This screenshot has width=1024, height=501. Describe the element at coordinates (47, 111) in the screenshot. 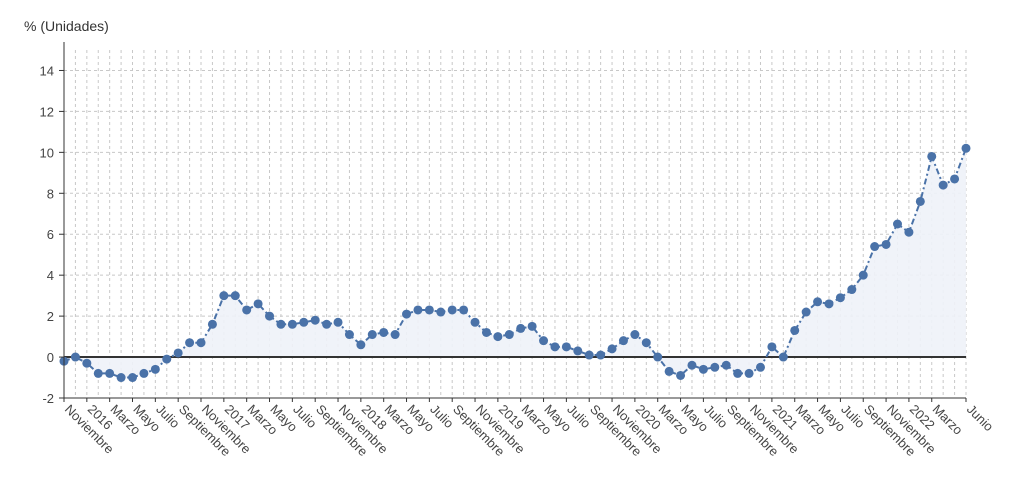

I see `y-tick-label: 12` at that location.